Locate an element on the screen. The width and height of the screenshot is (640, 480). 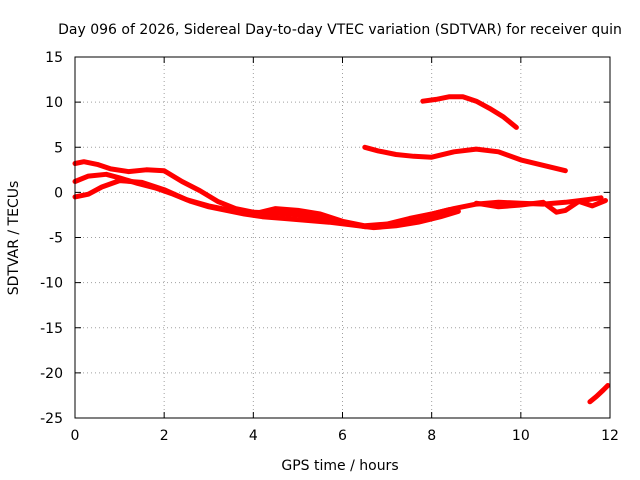
series-track-e is located at coordinates (465, 159).